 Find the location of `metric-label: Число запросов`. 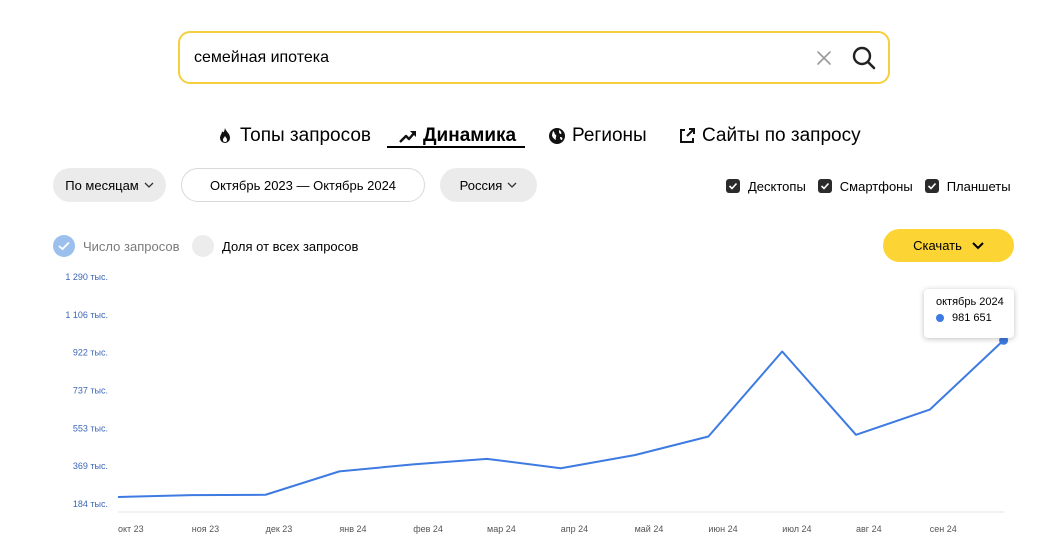

metric-label: Число запросов is located at coordinates (131, 246).